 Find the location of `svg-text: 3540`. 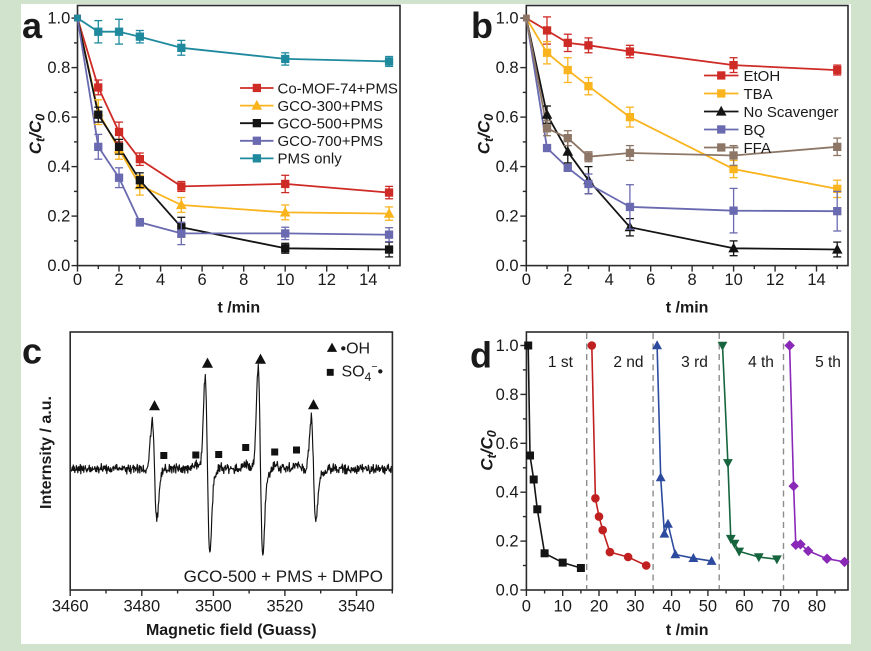

svg-text: 3540 is located at coordinates (356, 607).